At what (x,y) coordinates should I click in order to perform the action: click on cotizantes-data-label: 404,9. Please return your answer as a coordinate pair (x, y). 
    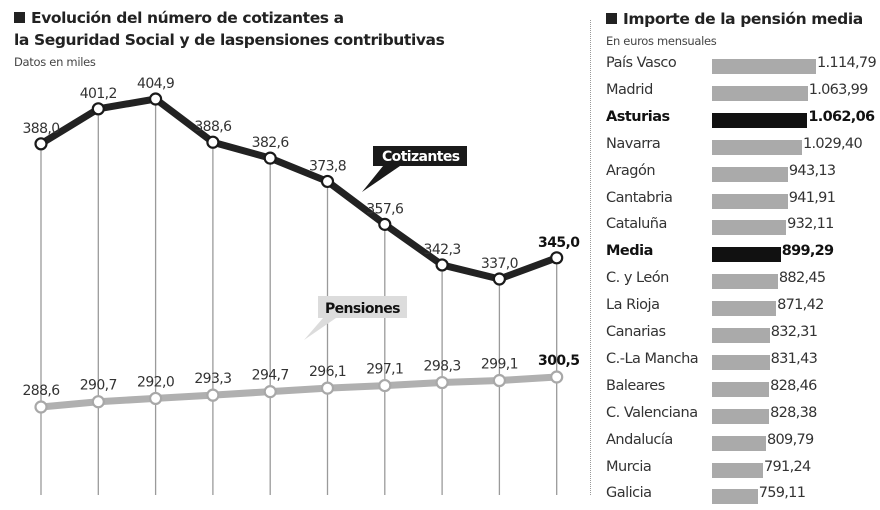
    Looking at the image, I should click on (155, 84).